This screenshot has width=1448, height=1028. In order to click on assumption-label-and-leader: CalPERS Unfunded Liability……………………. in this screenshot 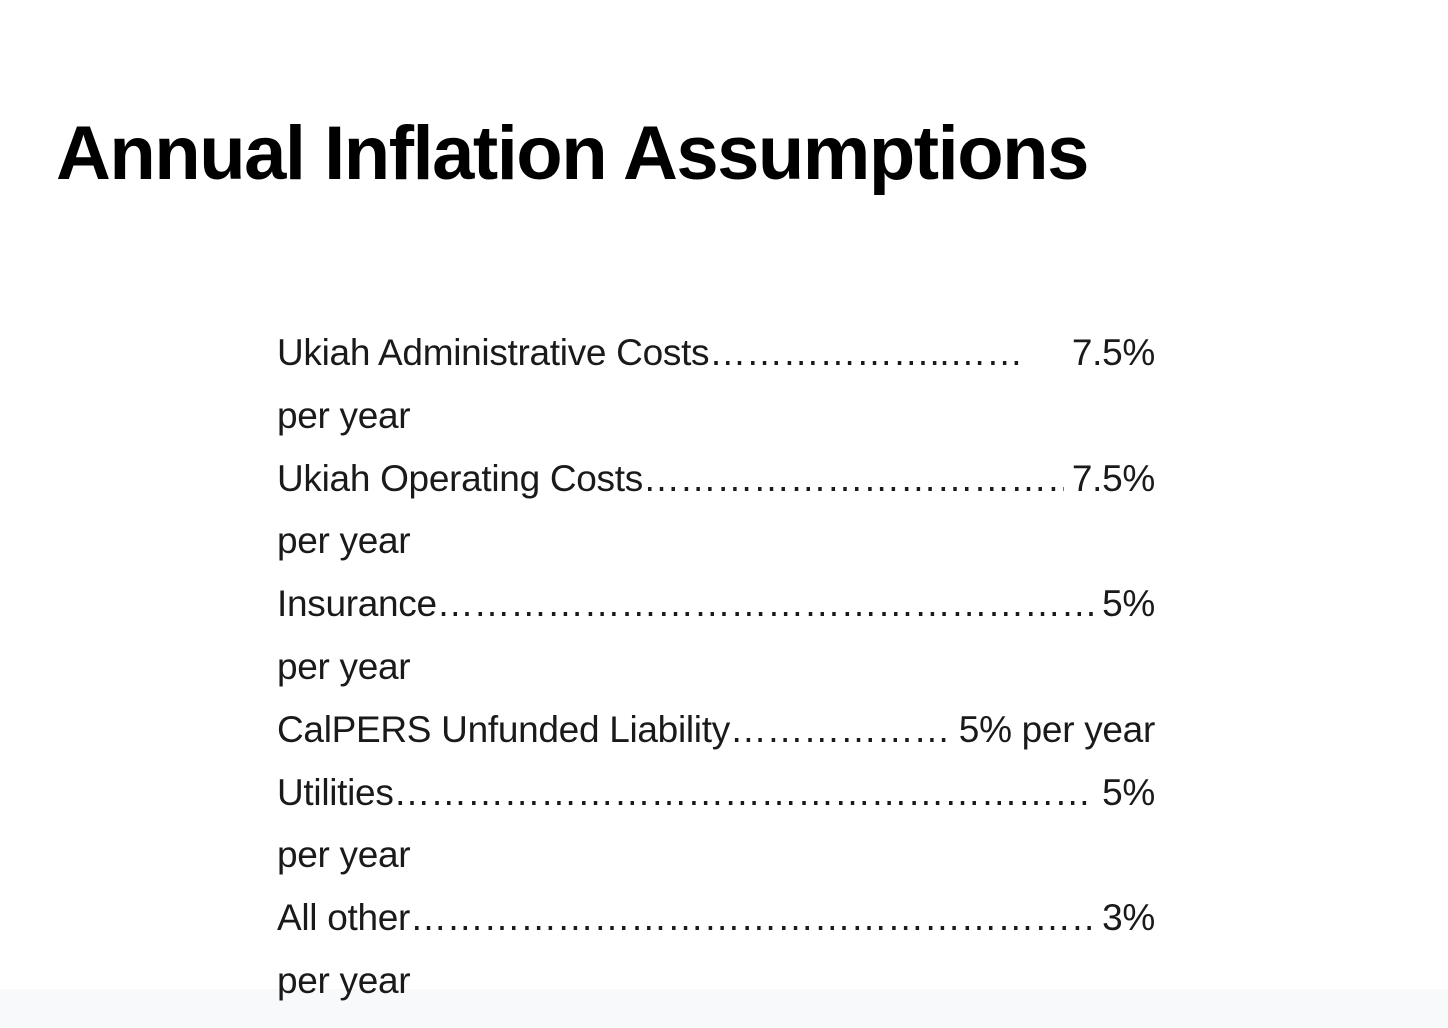, I will do `click(614, 730)`.